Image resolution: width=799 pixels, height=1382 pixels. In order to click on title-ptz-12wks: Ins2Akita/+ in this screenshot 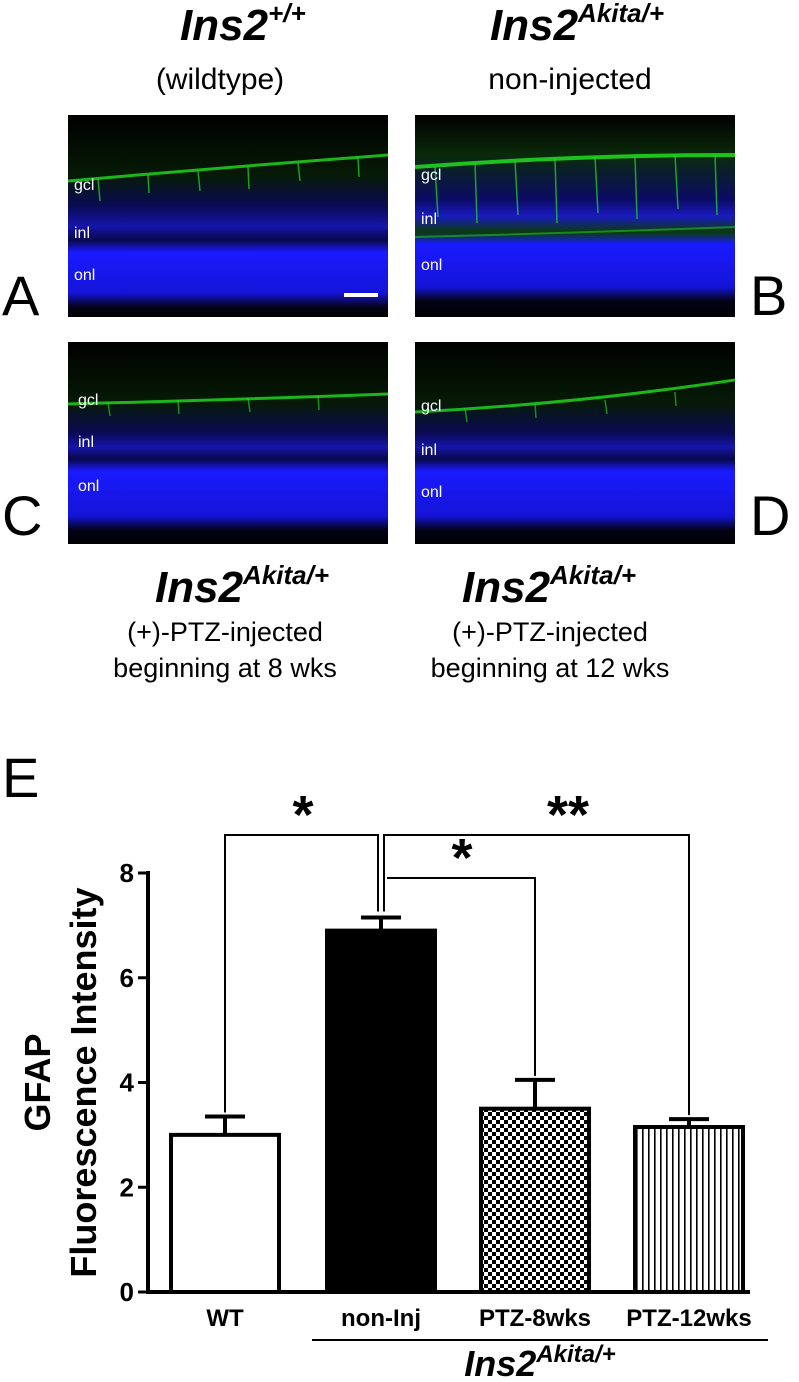, I will do `click(549, 586)`.